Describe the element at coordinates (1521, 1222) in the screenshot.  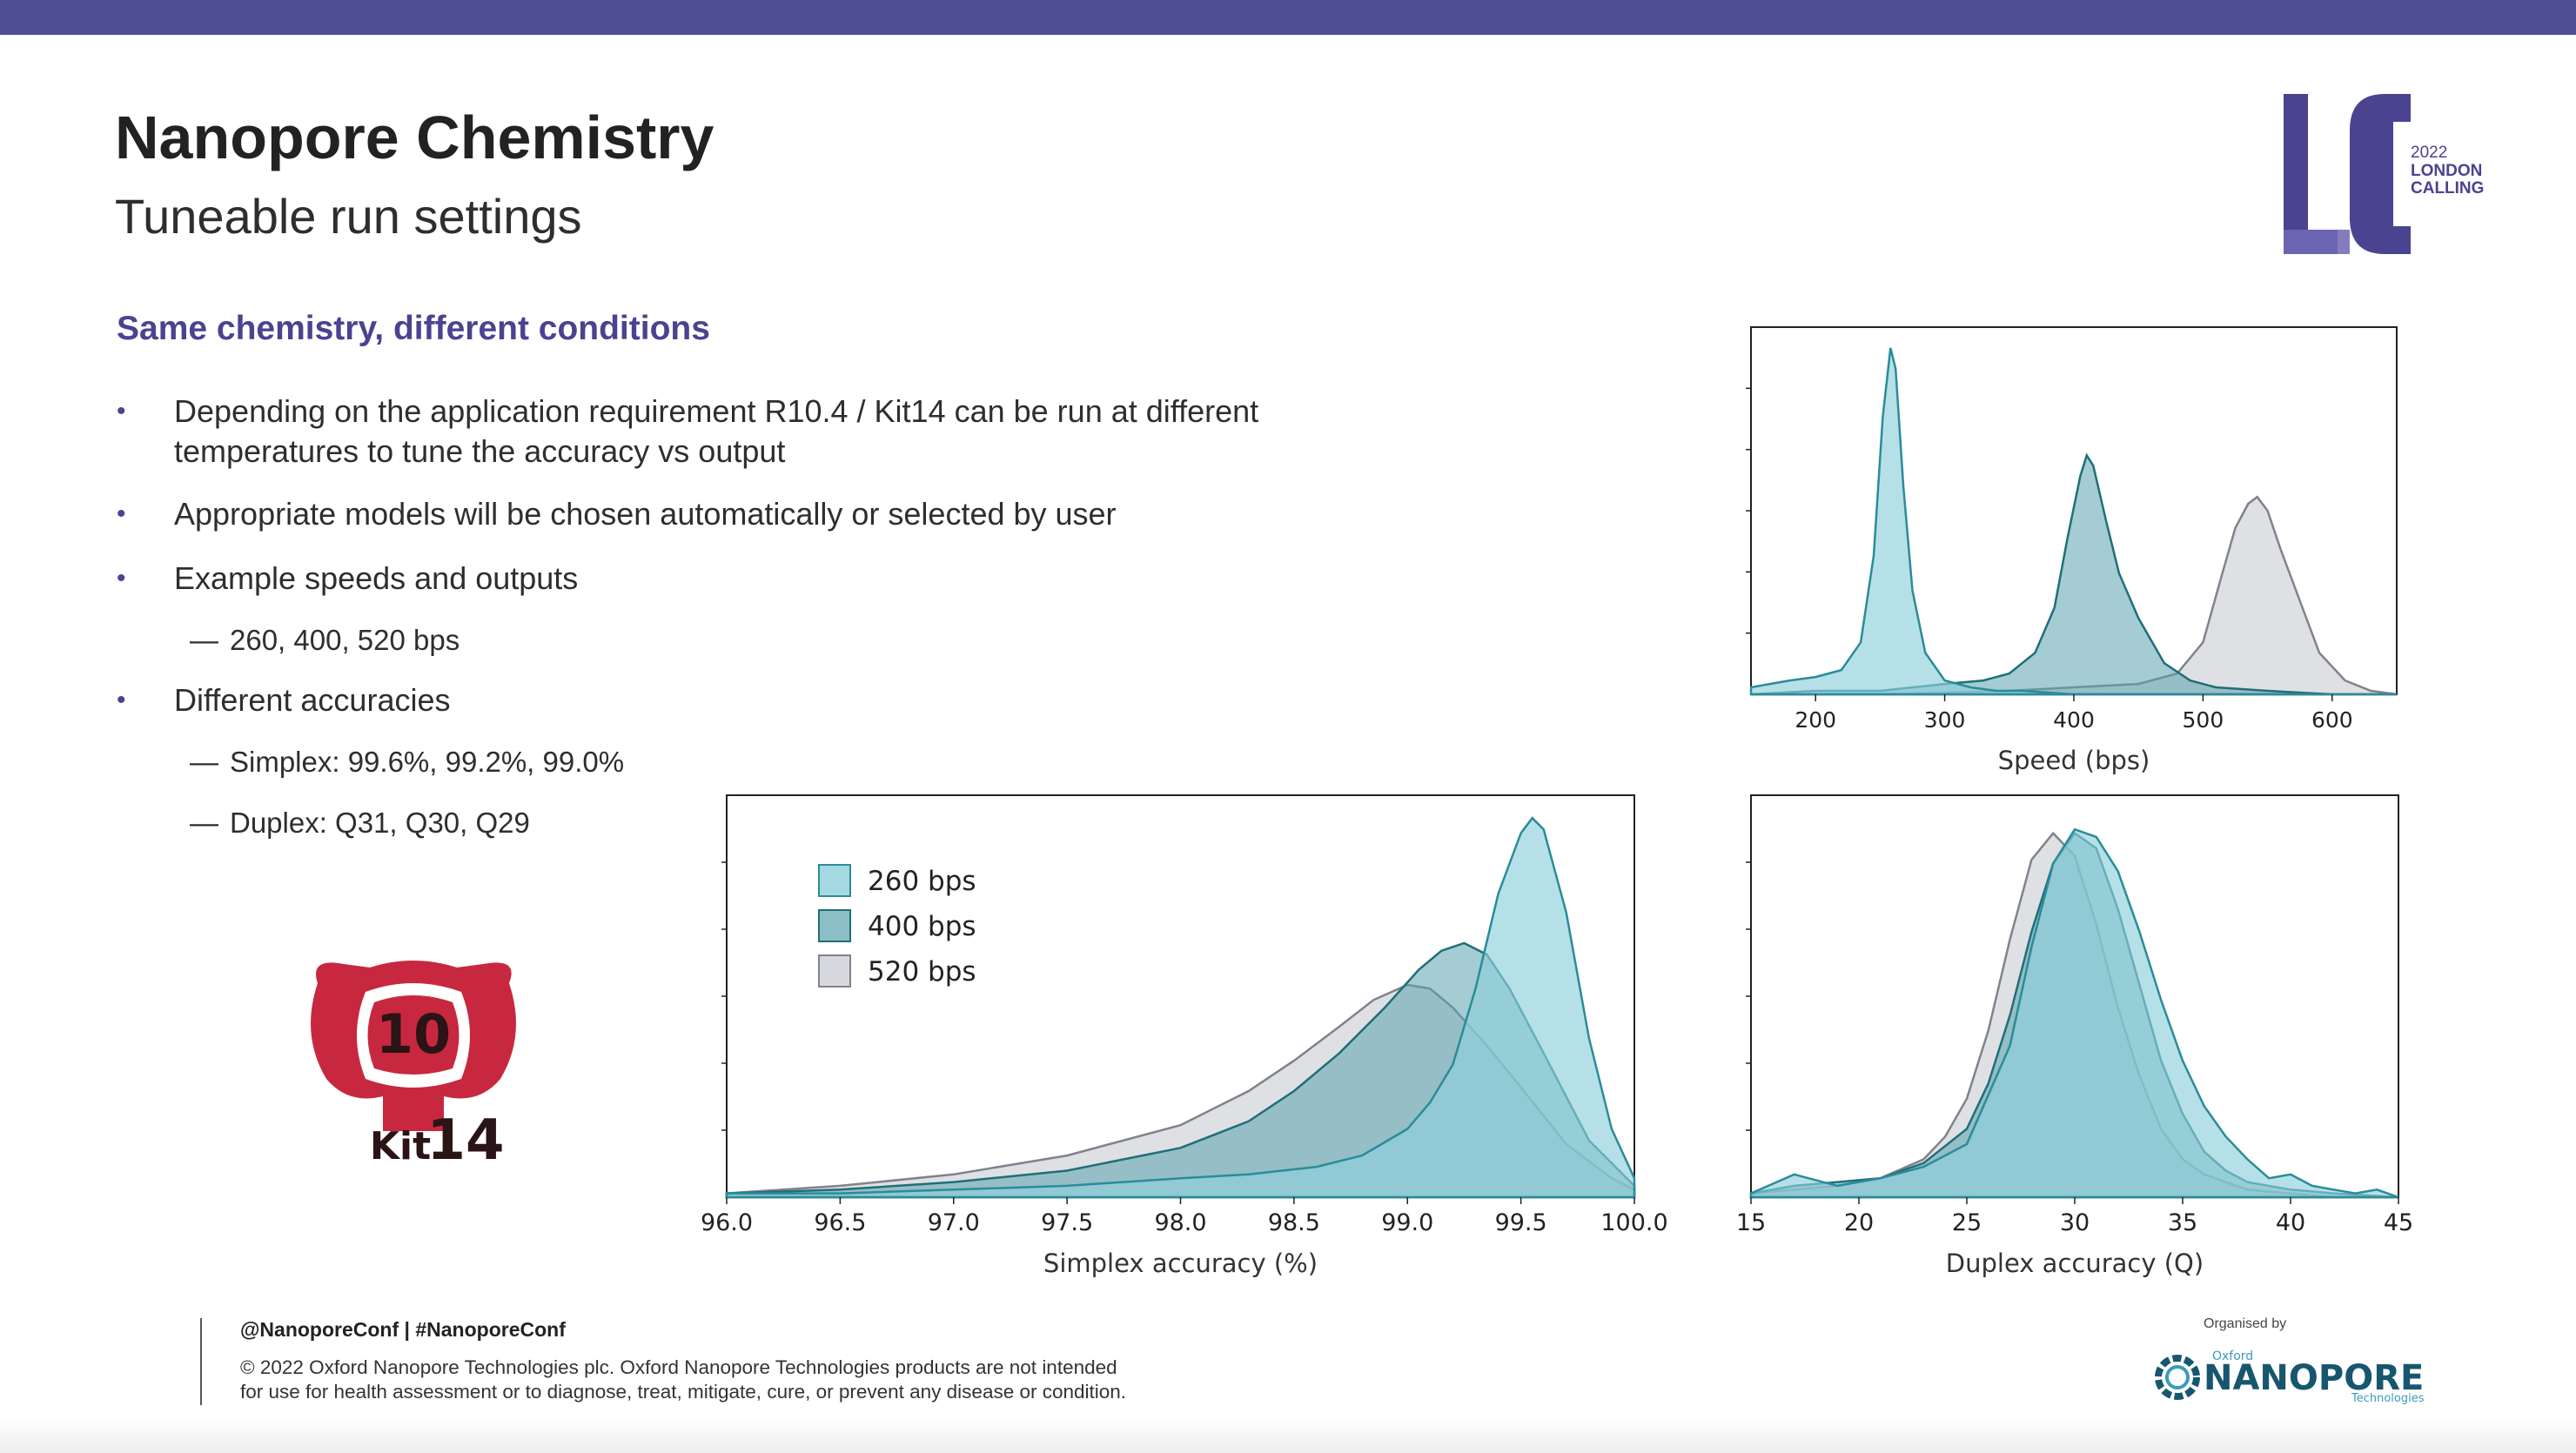
I see `x-tick-label: 99.5` at that location.